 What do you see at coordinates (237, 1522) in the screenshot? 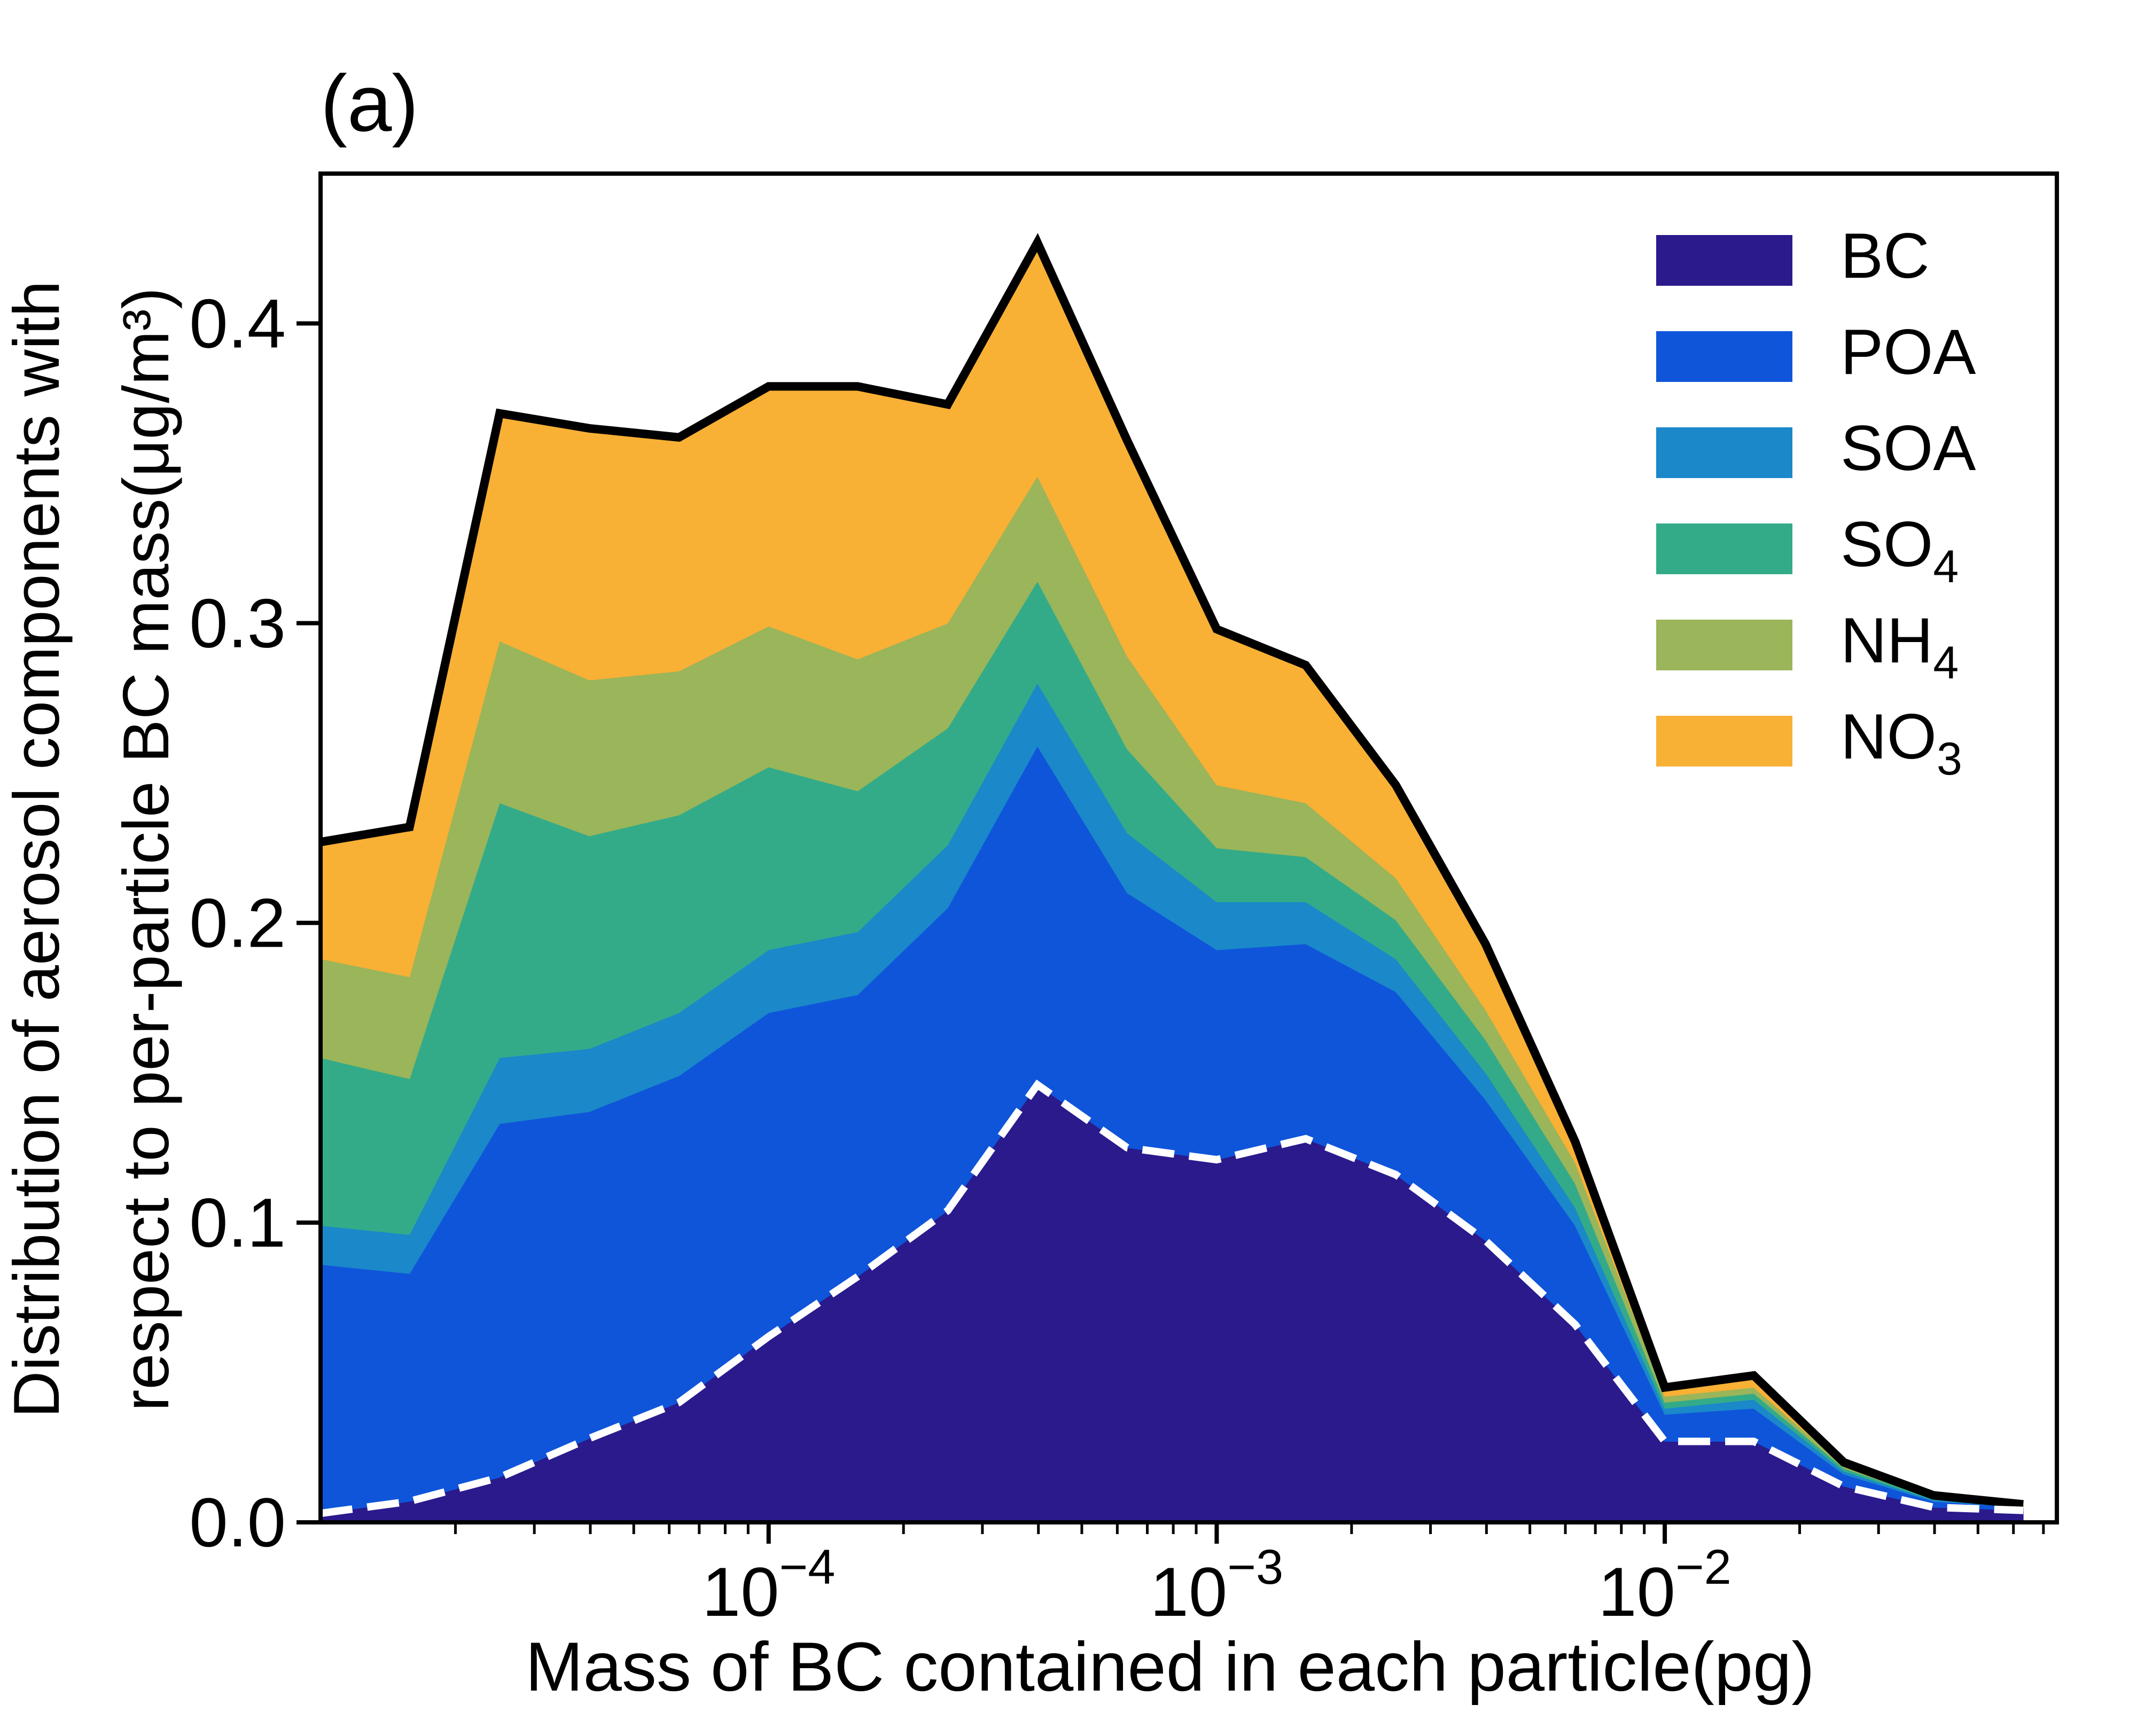
I see `y-tick-label: 0.0` at bounding box center [237, 1522].